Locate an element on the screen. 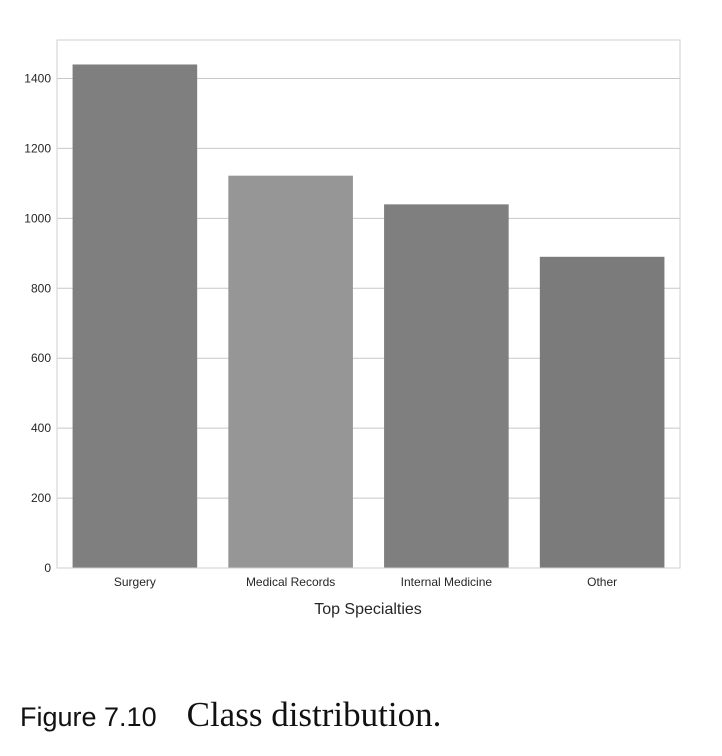 The width and height of the screenshot is (722, 756). y-tick-label: 400 is located at coordinates (41, 428).